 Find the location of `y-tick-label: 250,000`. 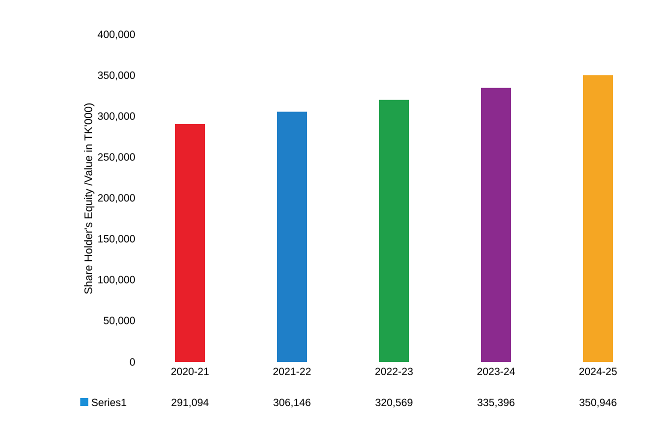

y-tick-label: 250,000 is located at coordinates (116, 157).